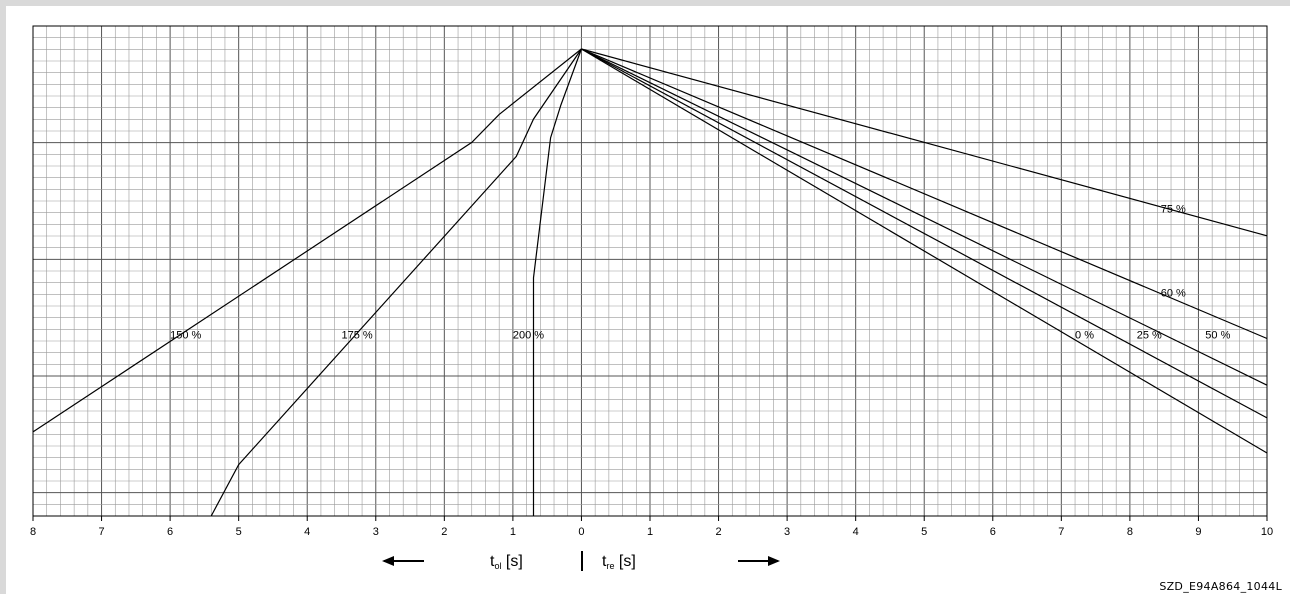  I want to click on x-label-right: tre [s], so click(619, 562).